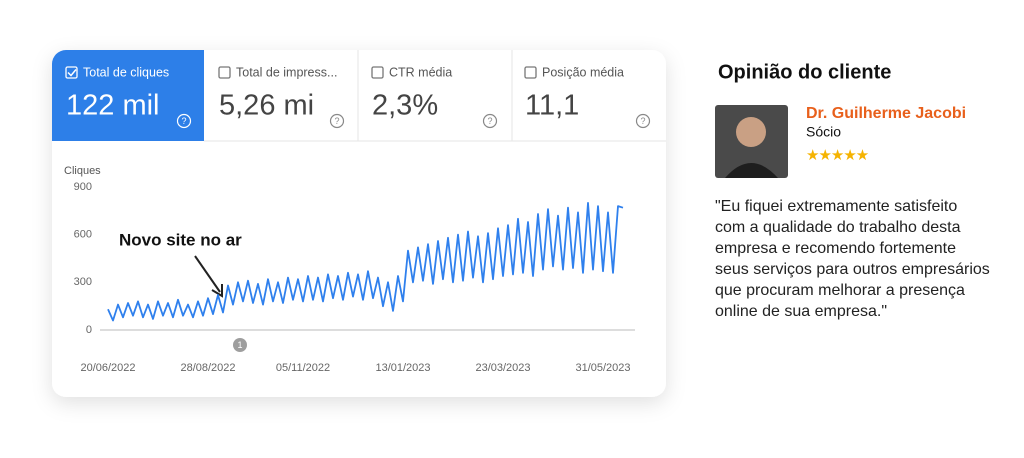 The height and width of the screenshot is (458, 1024). What do you see at coordinates (823, 132) in the screenshot?
I see `client-role: Sócio` at bounding box center [823, 132].